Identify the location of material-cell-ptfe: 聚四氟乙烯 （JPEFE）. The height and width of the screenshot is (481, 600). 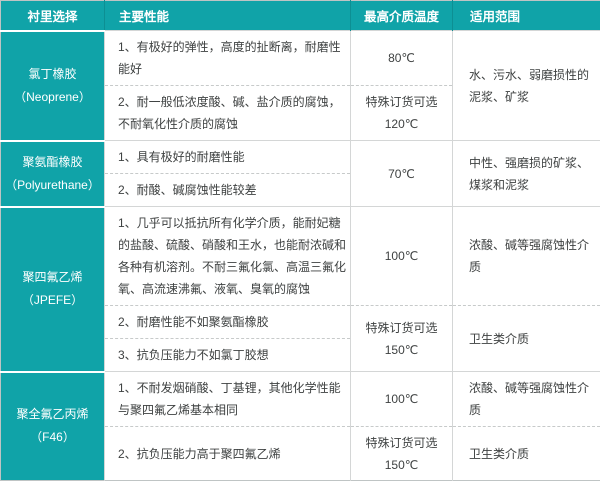
(53, 289).